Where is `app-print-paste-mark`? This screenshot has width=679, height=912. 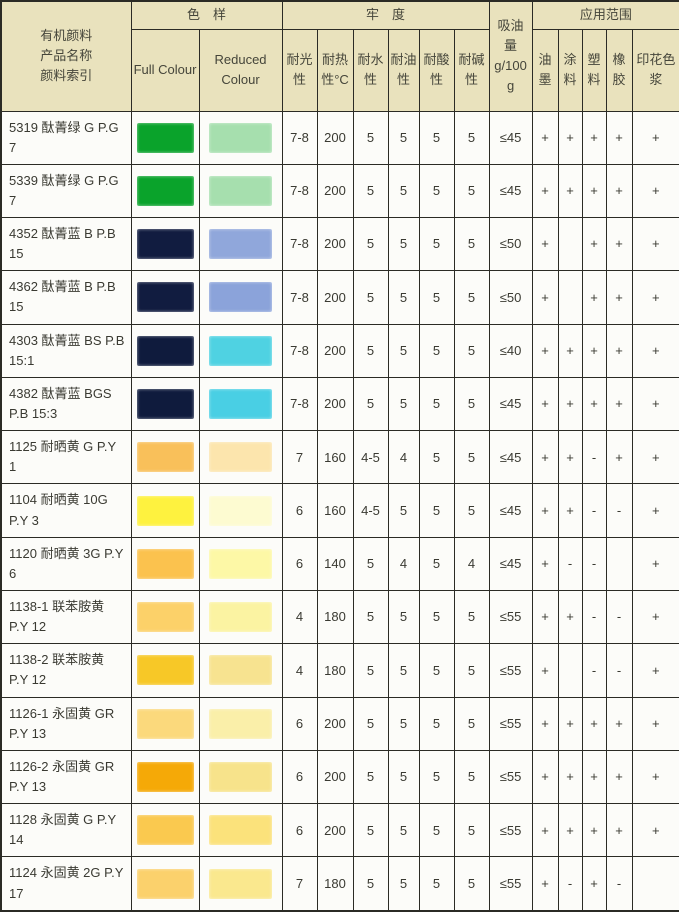 app-print-paste-mark is located at coordinates (655, 884).